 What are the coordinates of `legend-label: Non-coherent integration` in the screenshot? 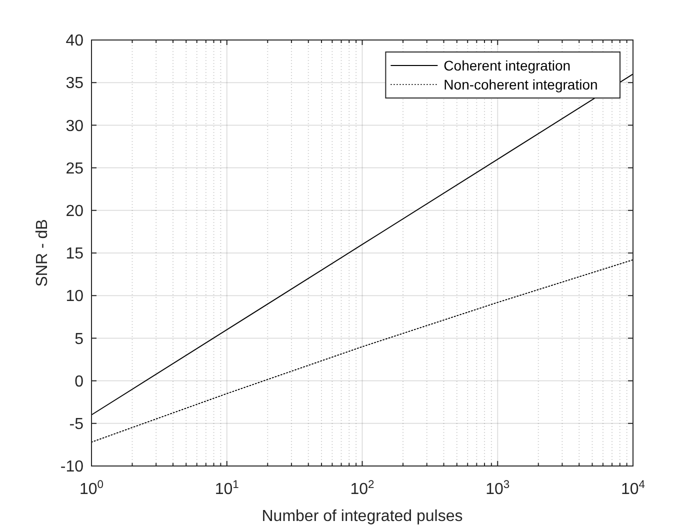 It's located at (521, 84).